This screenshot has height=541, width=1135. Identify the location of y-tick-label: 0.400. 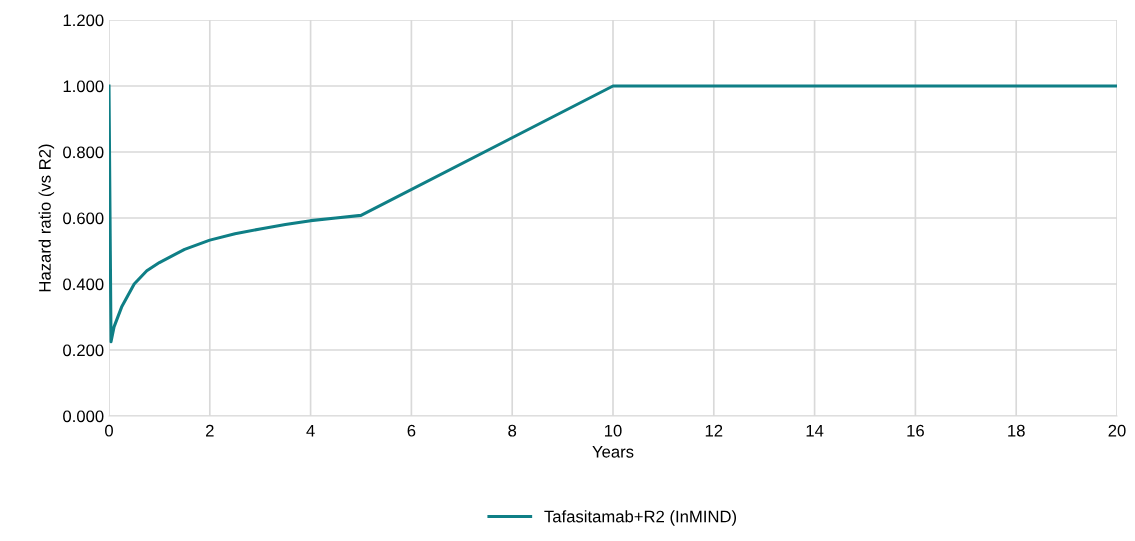
(83, 284).